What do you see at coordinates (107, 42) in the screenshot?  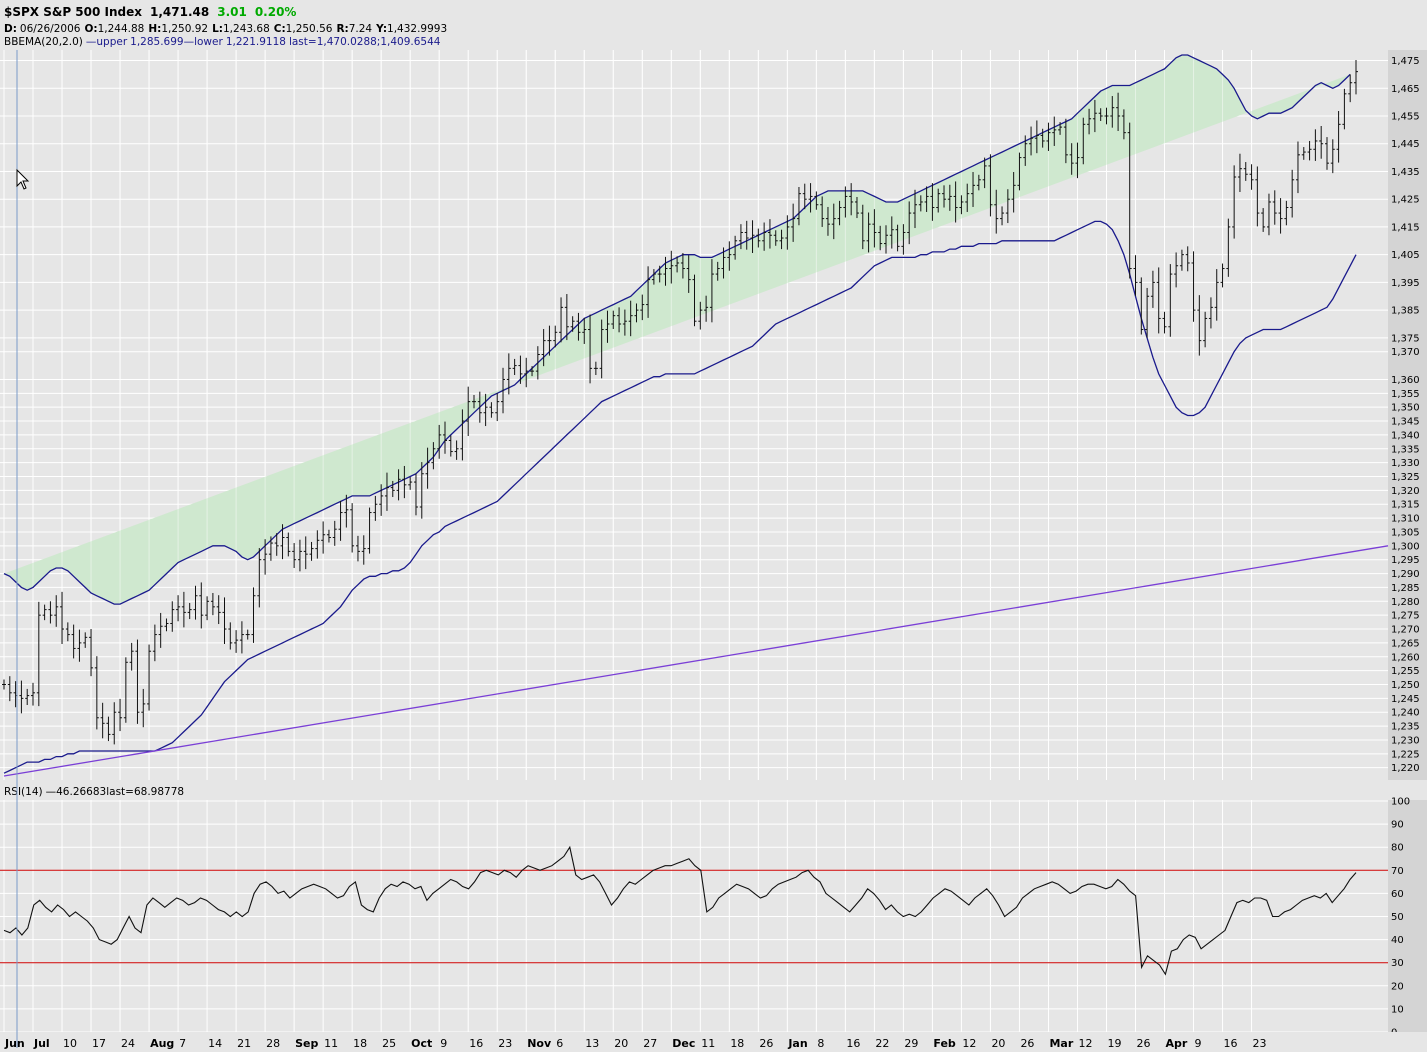 I see `bb-upper-label: —upper` at bounding box center [107, 42].